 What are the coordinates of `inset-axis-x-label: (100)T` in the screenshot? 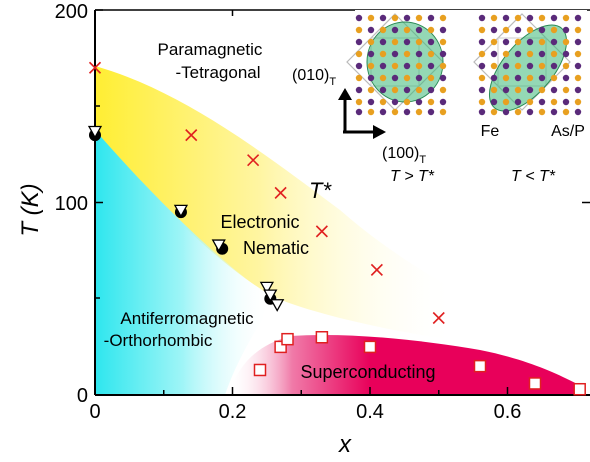 It's located at (404, 155).